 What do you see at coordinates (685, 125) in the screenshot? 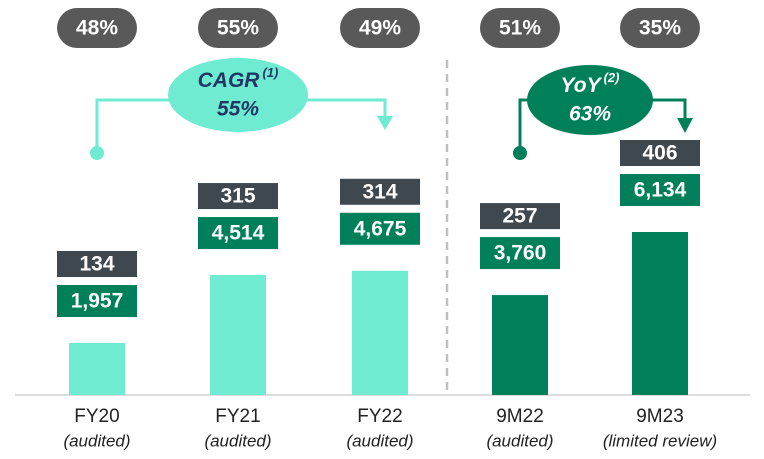
I see `yoy-arrow` at bounding box center [685, 125].